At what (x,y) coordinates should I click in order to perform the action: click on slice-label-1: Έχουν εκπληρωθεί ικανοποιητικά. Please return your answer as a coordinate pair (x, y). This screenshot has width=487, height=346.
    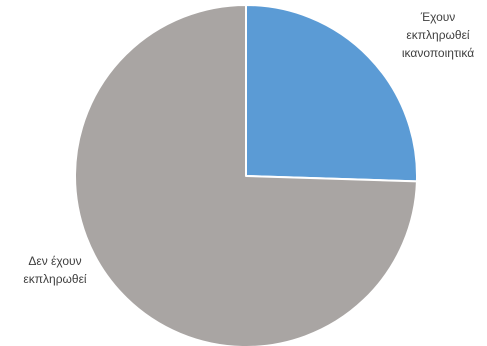
    Looking at the image, I should click on (438, 35).